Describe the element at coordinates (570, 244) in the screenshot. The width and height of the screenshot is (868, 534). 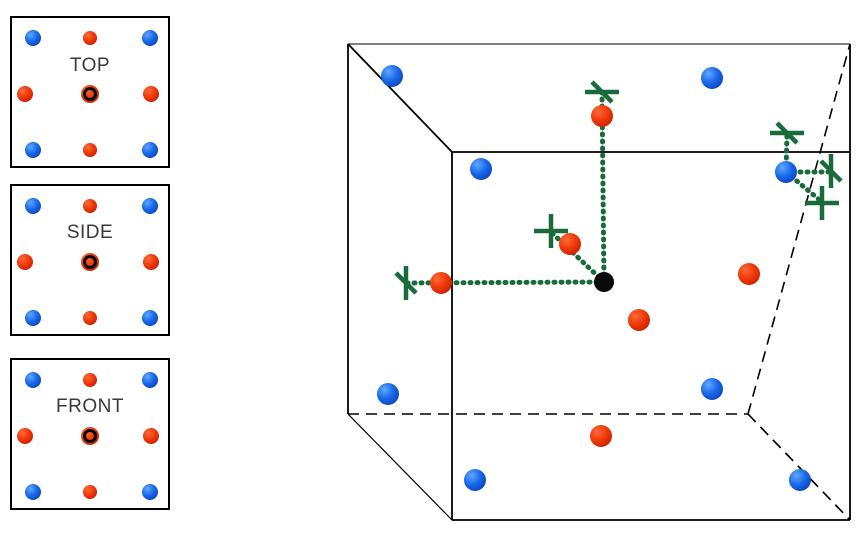
I see `red-atom-upper-bond` at that location.